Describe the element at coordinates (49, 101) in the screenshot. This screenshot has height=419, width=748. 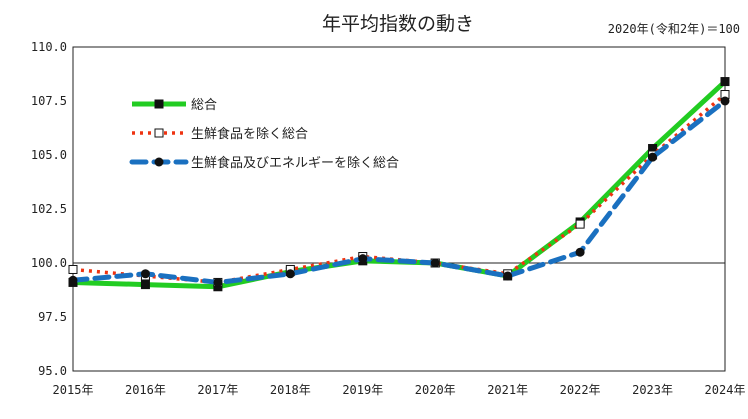
I see `y-tick-label: 107.5` at that location.